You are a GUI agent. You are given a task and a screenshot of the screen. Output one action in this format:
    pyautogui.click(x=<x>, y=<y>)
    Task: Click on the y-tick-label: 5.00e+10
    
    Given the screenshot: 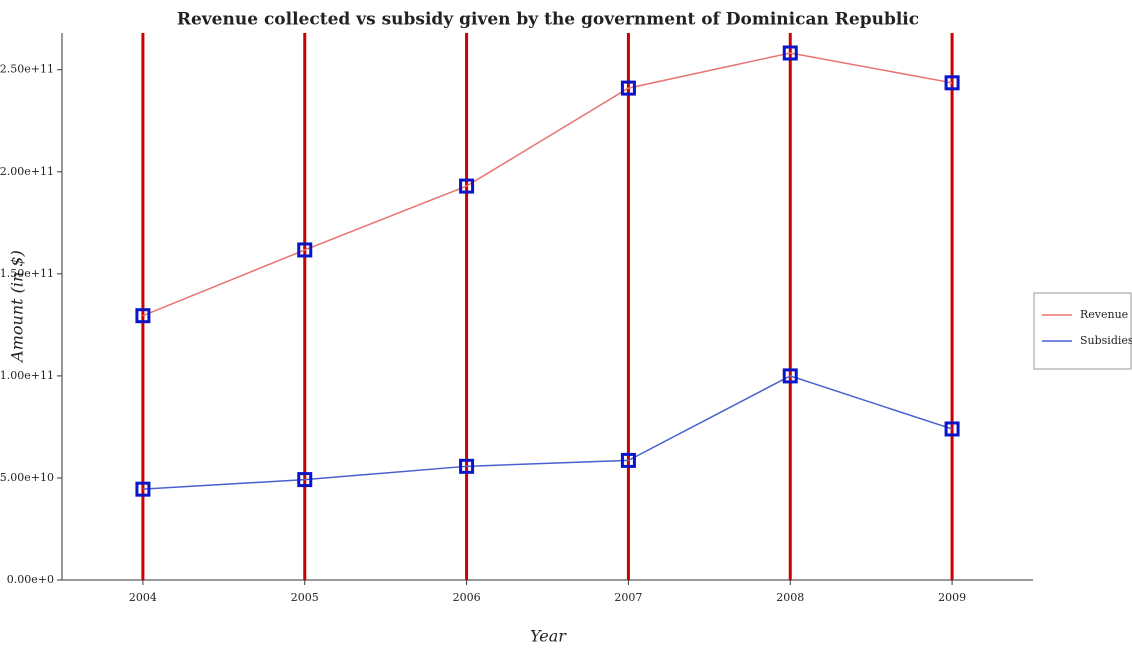 What is the action you would take?
    pyautogui.click(x=27, y=477)
    